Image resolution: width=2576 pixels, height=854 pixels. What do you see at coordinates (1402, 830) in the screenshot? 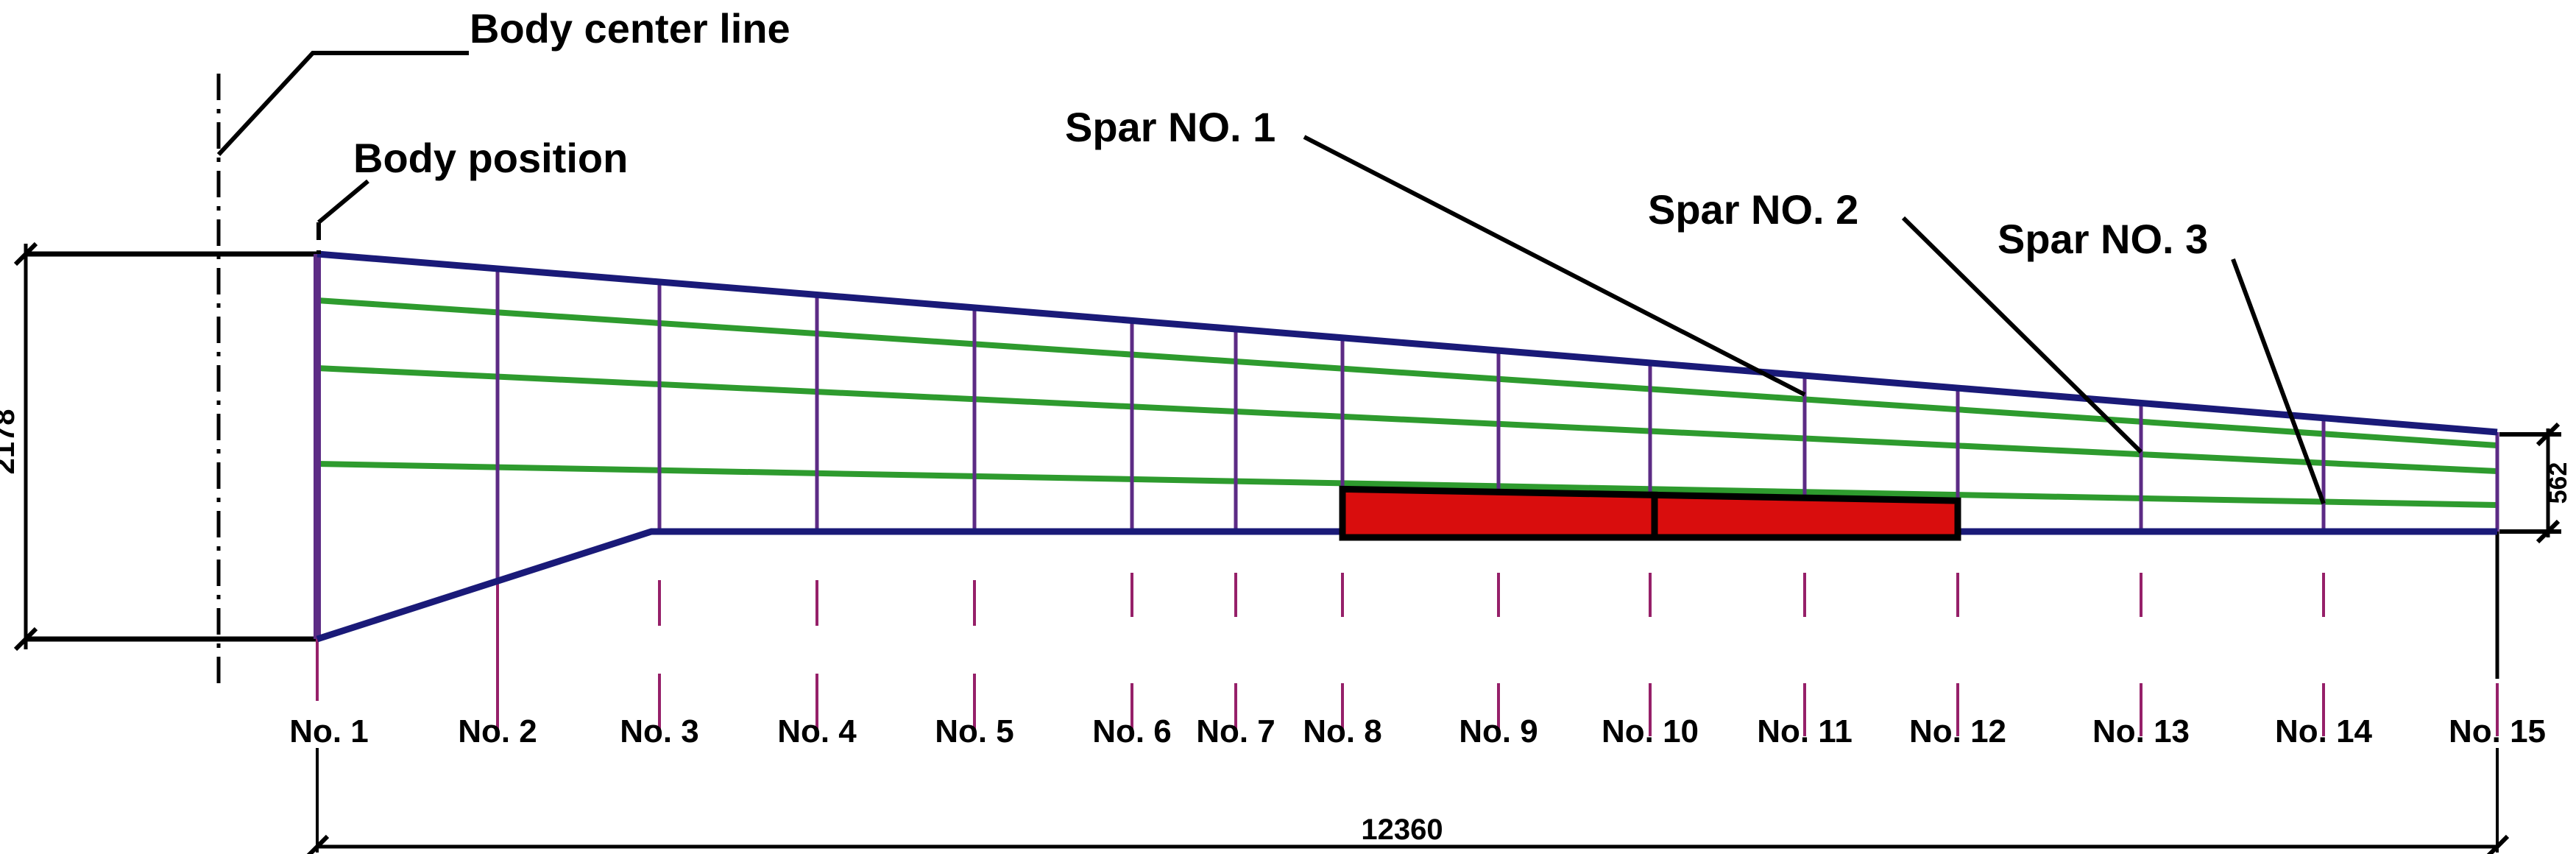
I see `span-dimension-text: 12360` at bounding box center [1402, 830].